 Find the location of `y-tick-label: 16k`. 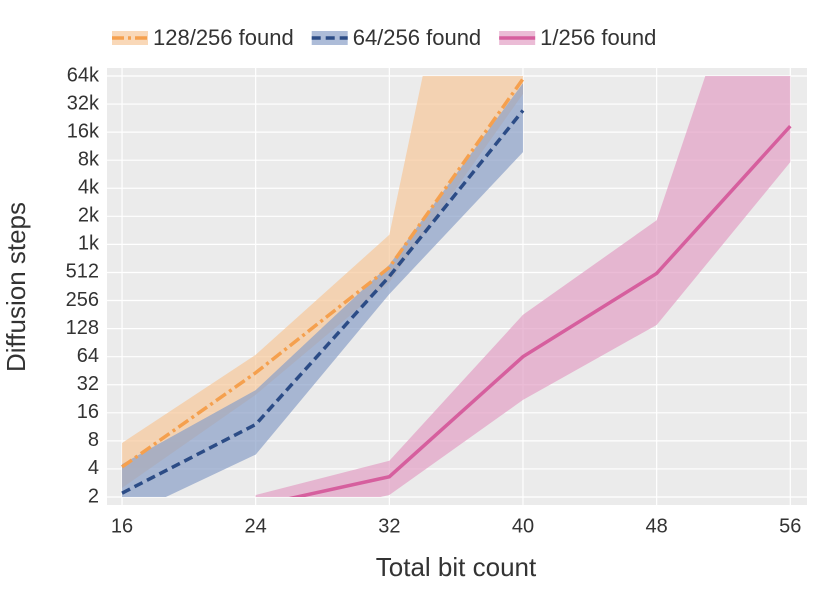

y-tick-label: 16k is located at coordinates (83, 131).